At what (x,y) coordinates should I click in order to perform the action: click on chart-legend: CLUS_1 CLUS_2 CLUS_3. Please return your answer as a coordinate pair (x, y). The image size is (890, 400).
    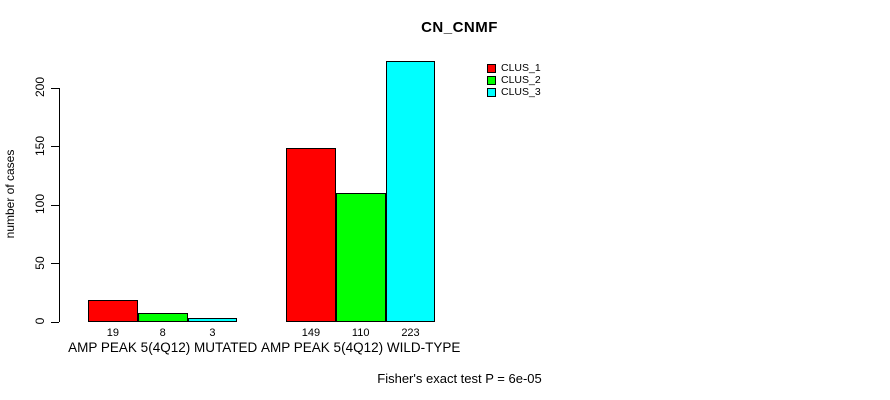
    Looking at the image, I should click on (514, 80).